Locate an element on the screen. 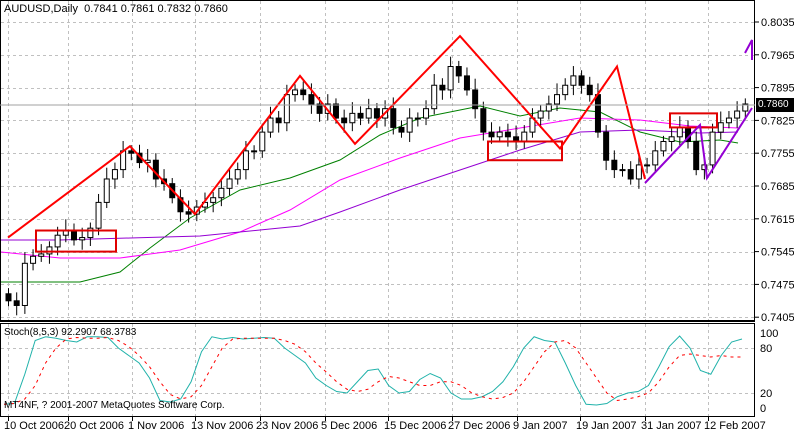 The height and width of the screenshot is (432, 794). svg-text: 20 is located at coordinates (766, 394).